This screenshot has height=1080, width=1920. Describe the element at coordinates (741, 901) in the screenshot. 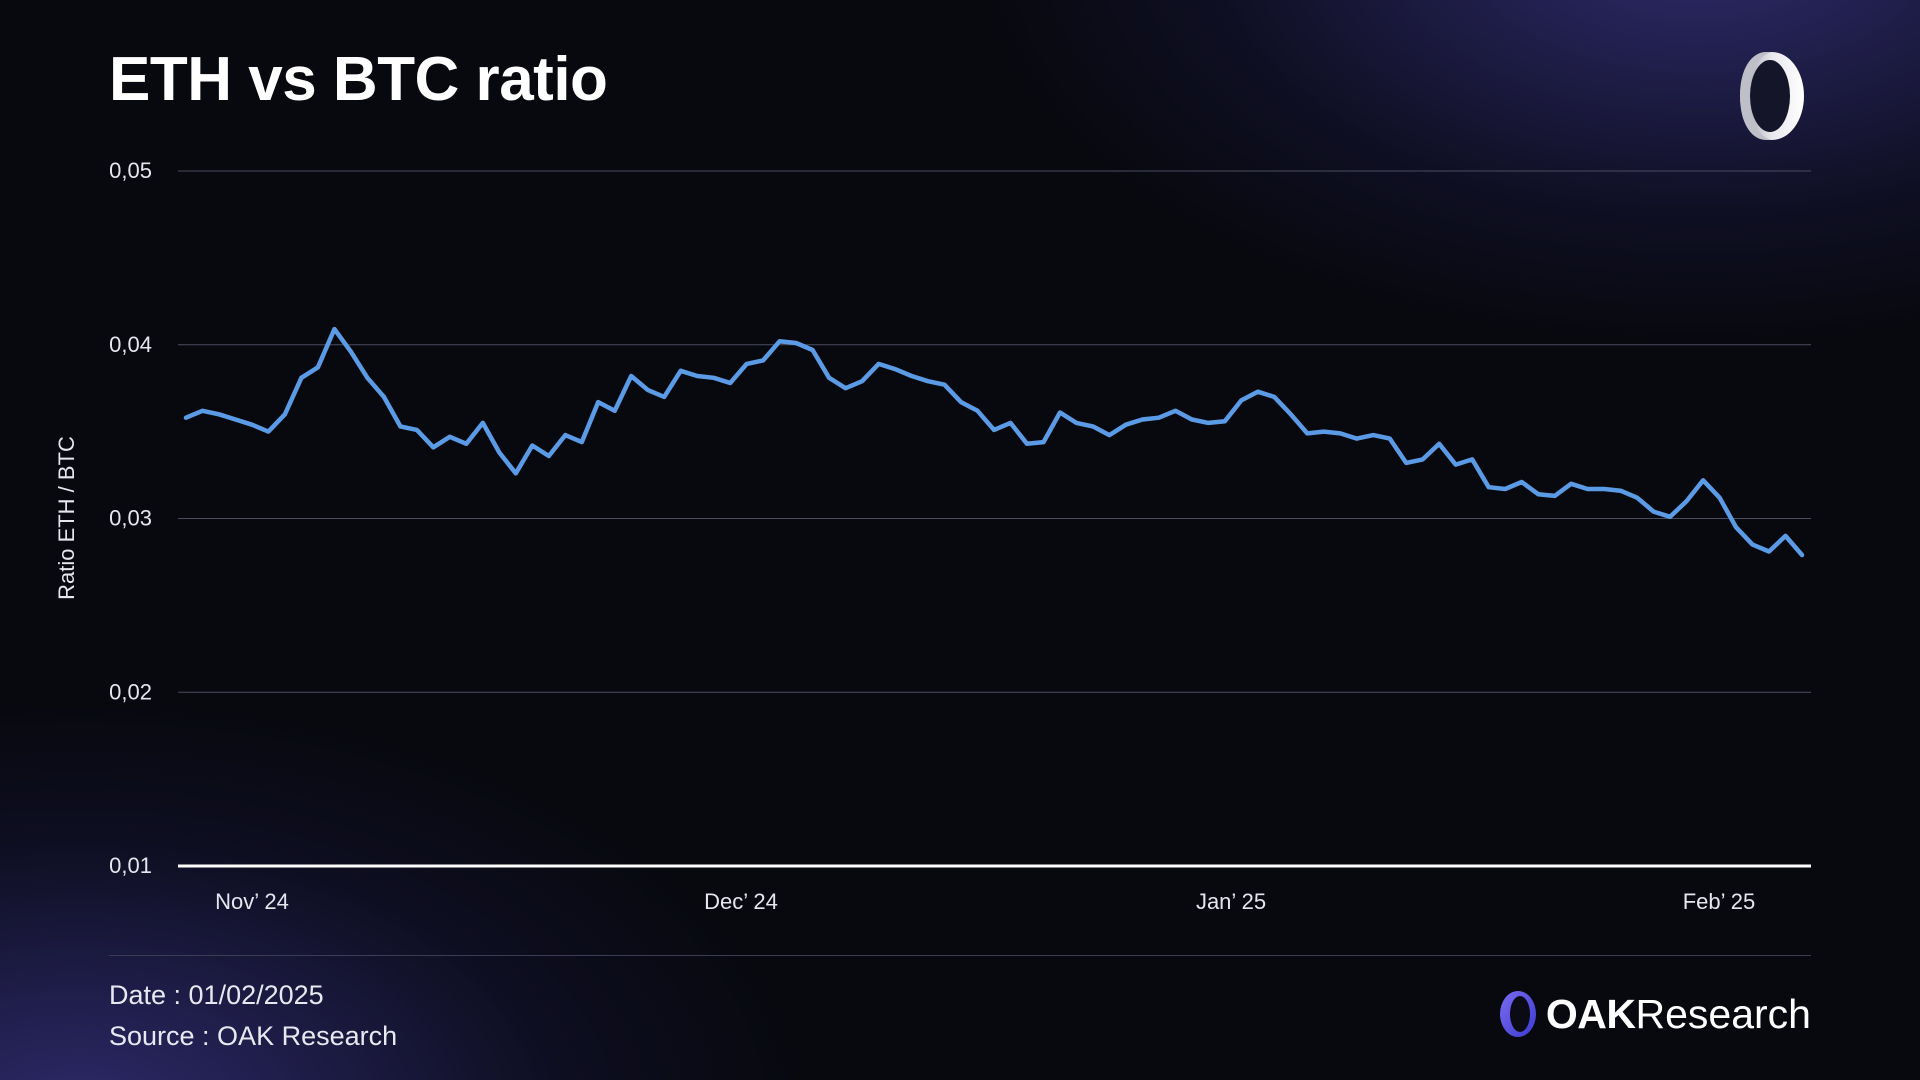

I see `x-tick-label: Dec’ 24` at that location.